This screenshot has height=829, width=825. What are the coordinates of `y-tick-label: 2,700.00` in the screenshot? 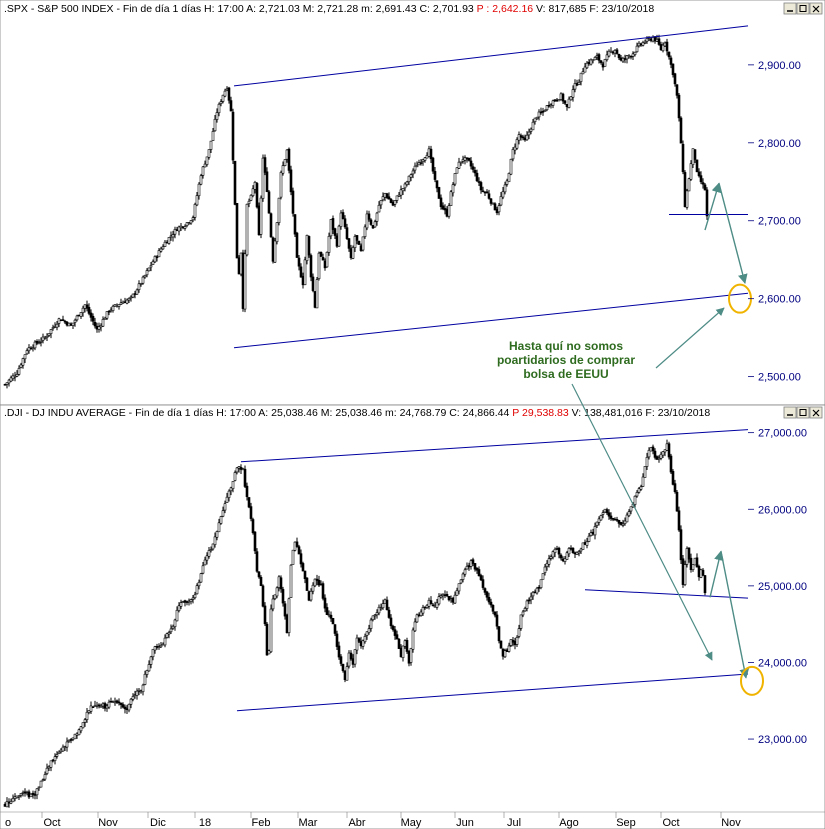 It's located at (779, 222).